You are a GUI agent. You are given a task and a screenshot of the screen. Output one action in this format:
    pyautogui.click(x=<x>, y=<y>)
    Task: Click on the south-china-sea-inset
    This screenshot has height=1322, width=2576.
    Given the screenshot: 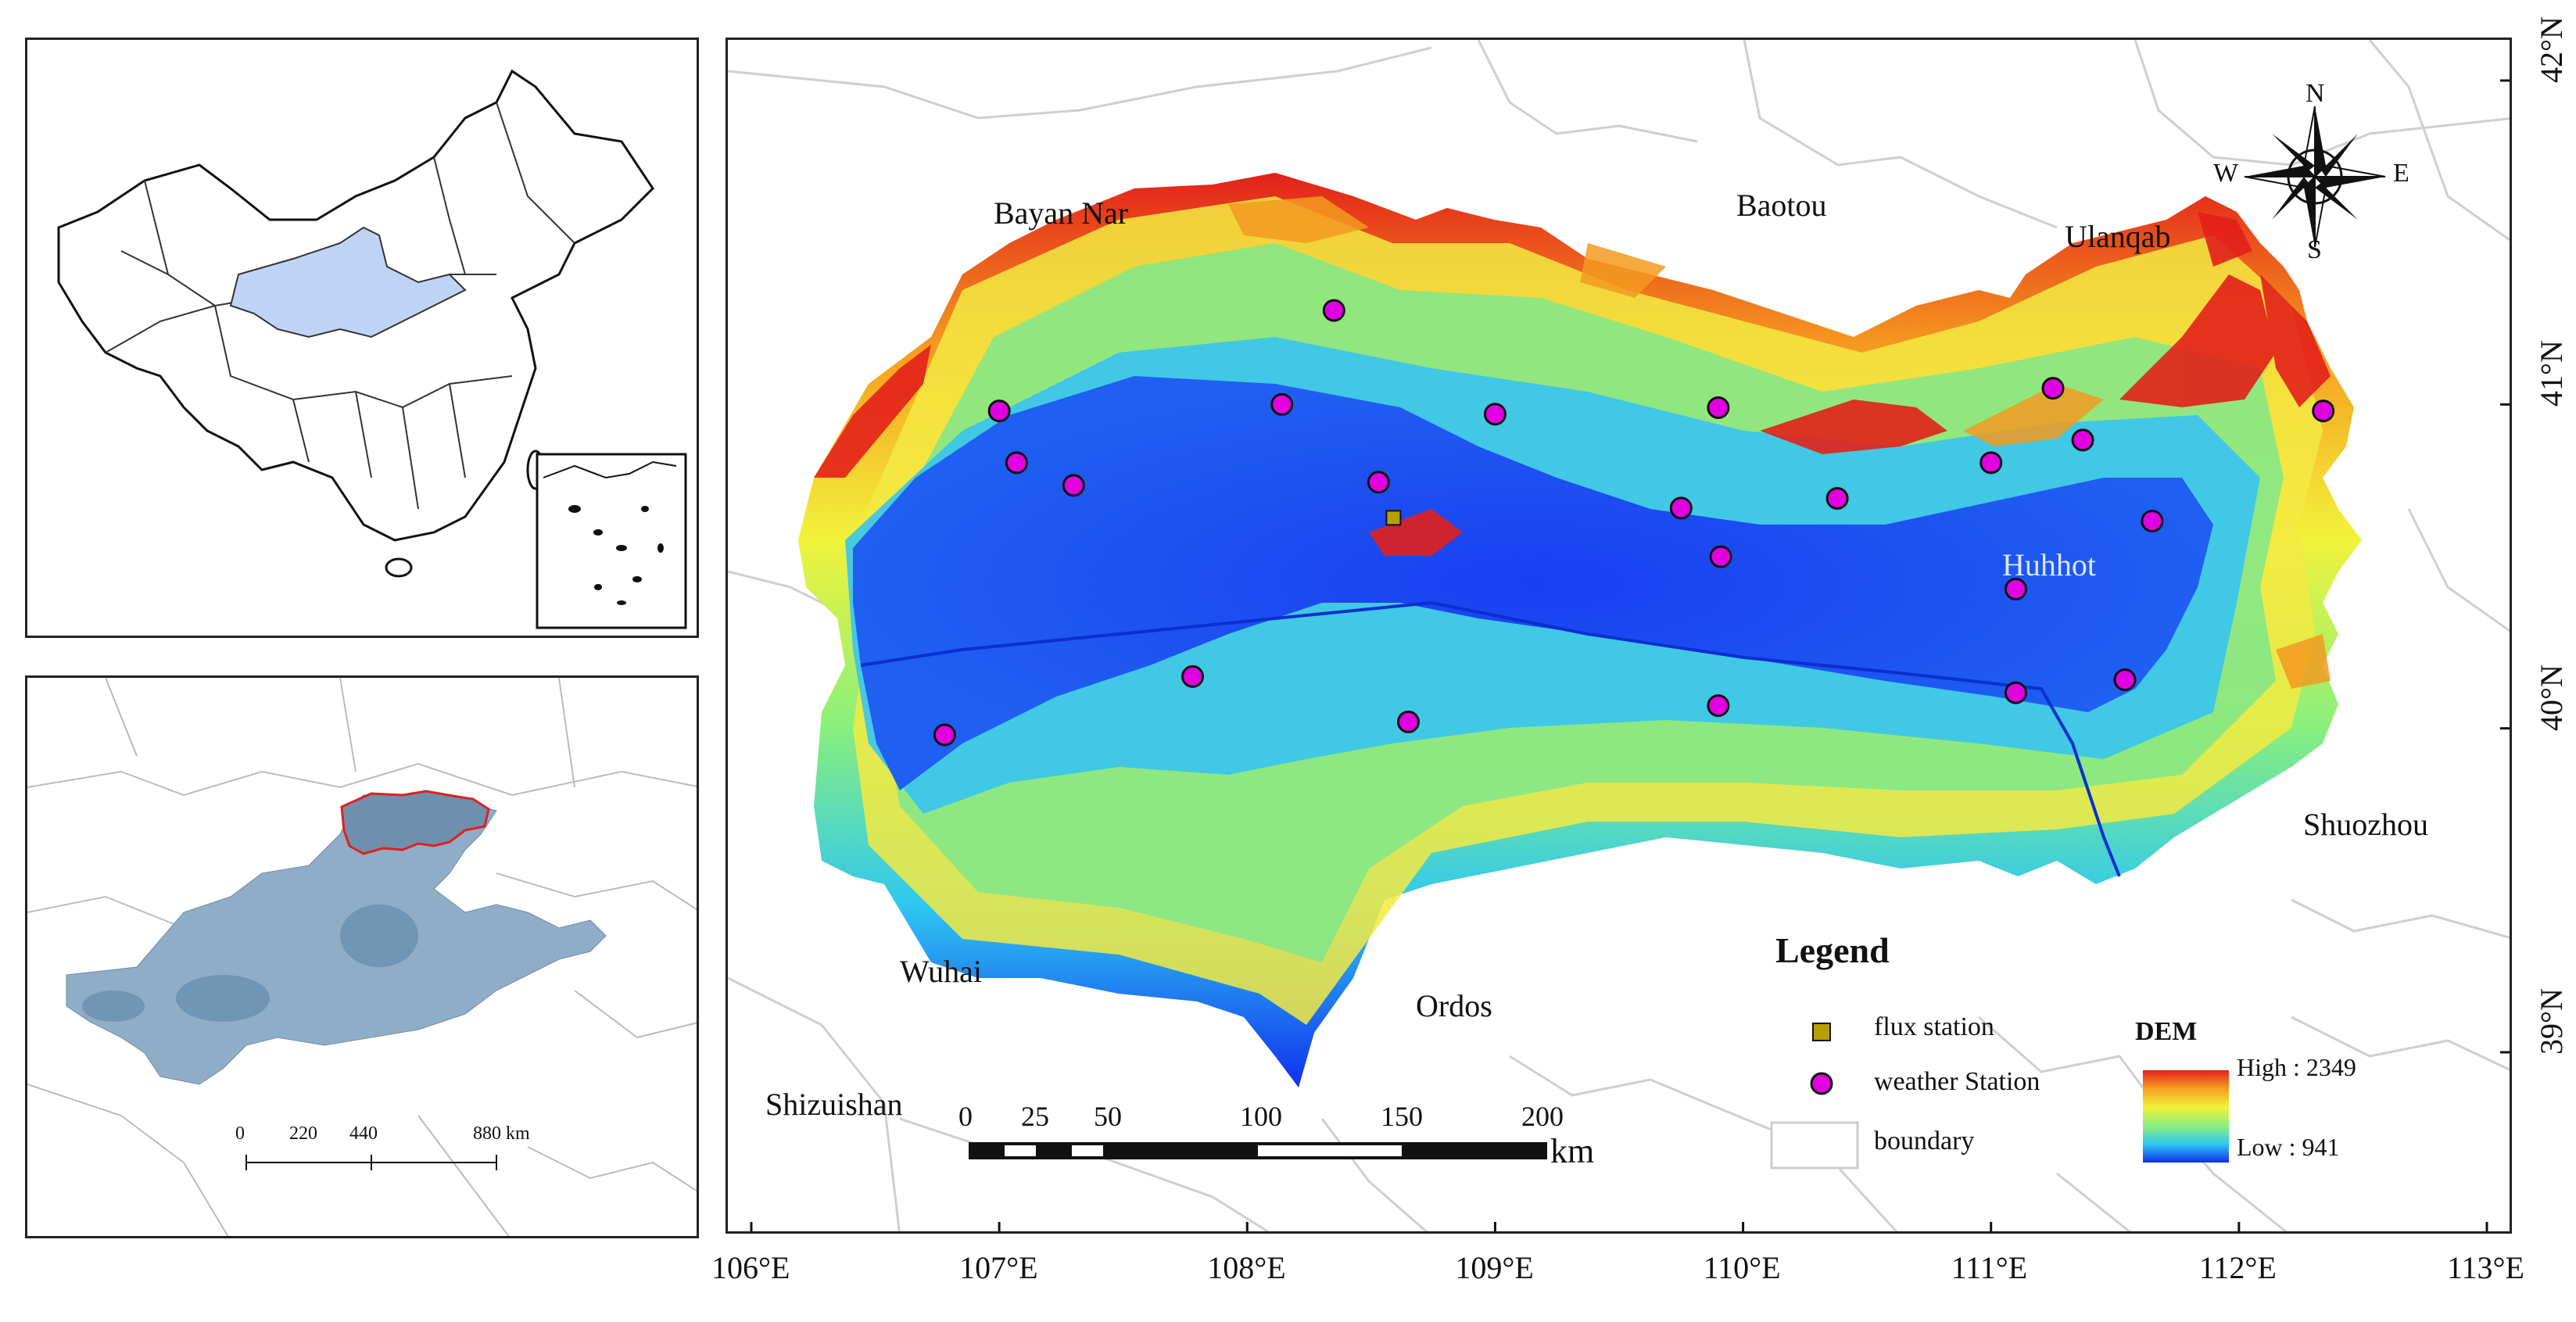 What is the action you would take?
    pyautogui.click(x=611, y=541)
    